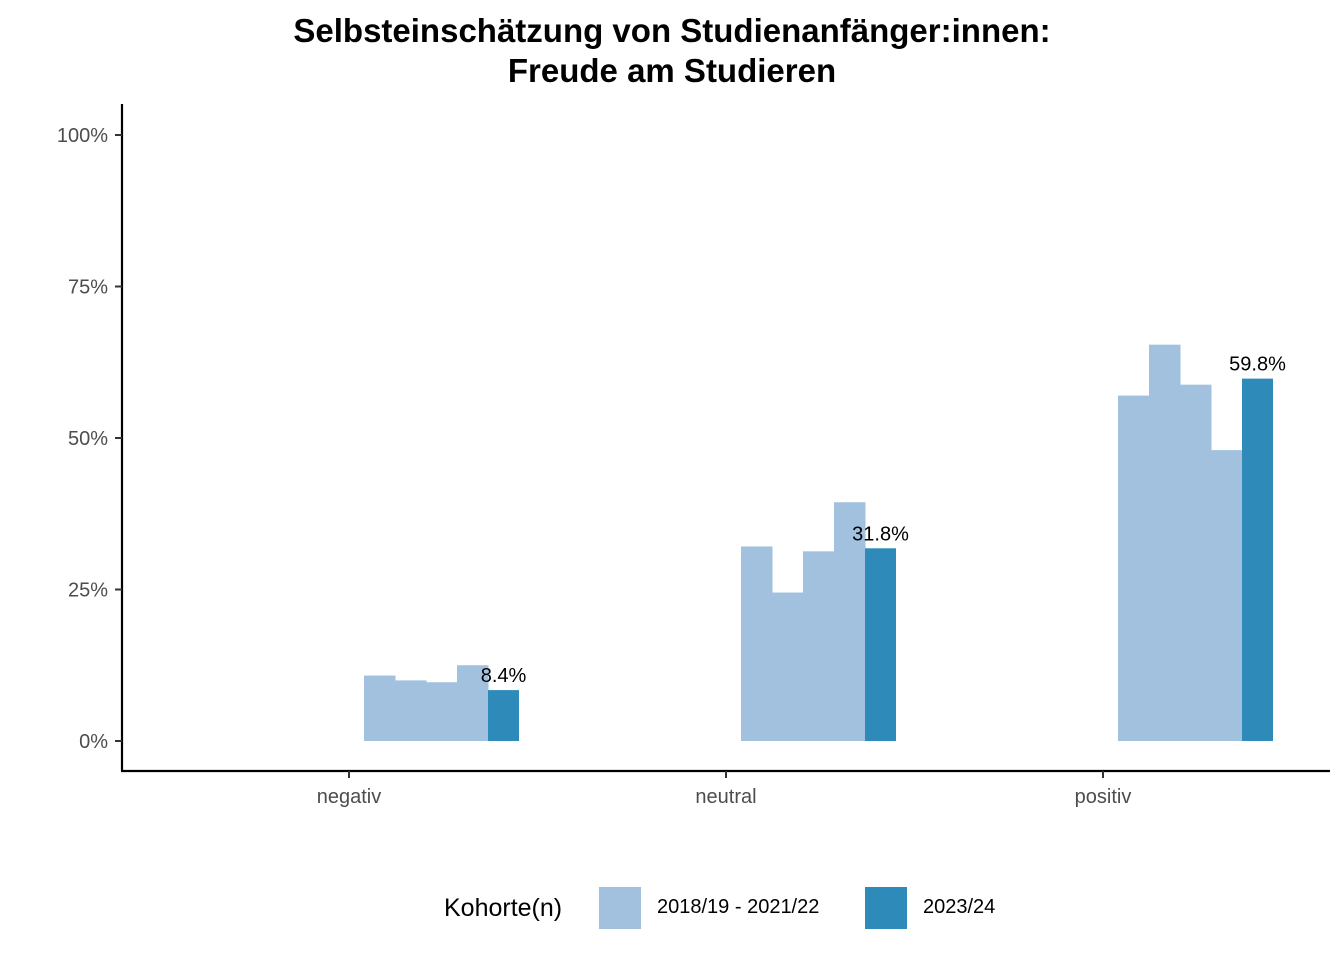 The width and height of the screenshot is (1344, 960). Describe the element at coordinates (88, 591) in the screenshot. I see `y-tick-label: 25%` at that location.